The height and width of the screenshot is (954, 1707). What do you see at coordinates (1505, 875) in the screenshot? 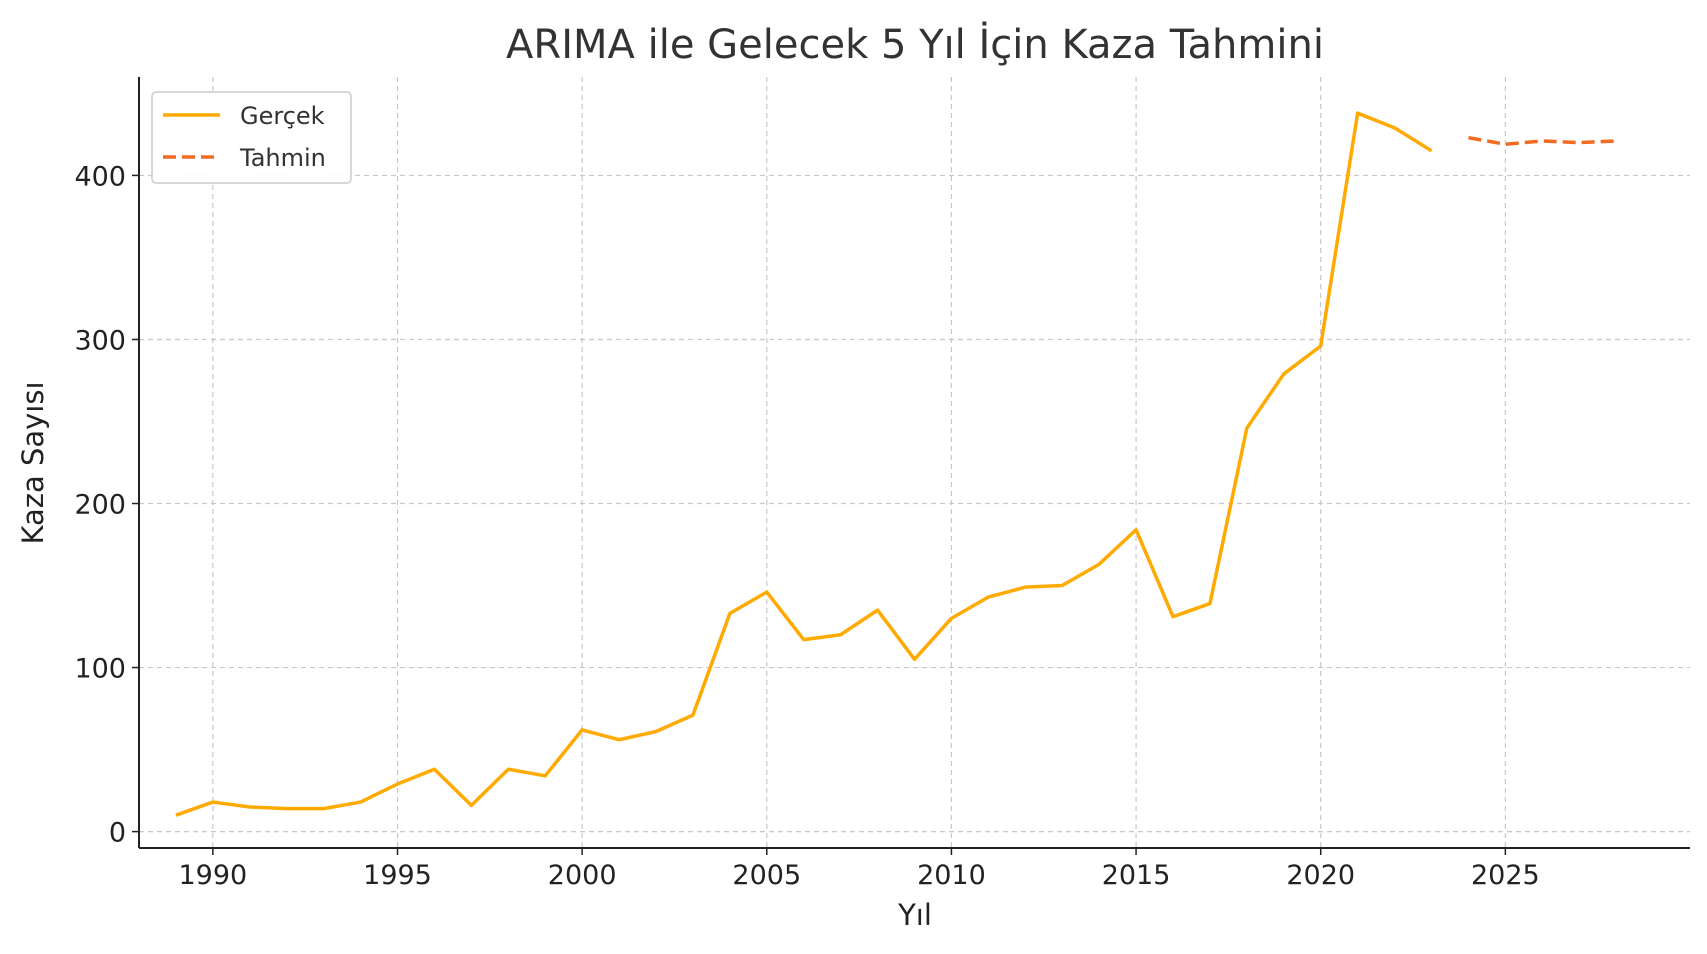
I see `x-tick-label: 2025` at bounding box center [1505, 875].